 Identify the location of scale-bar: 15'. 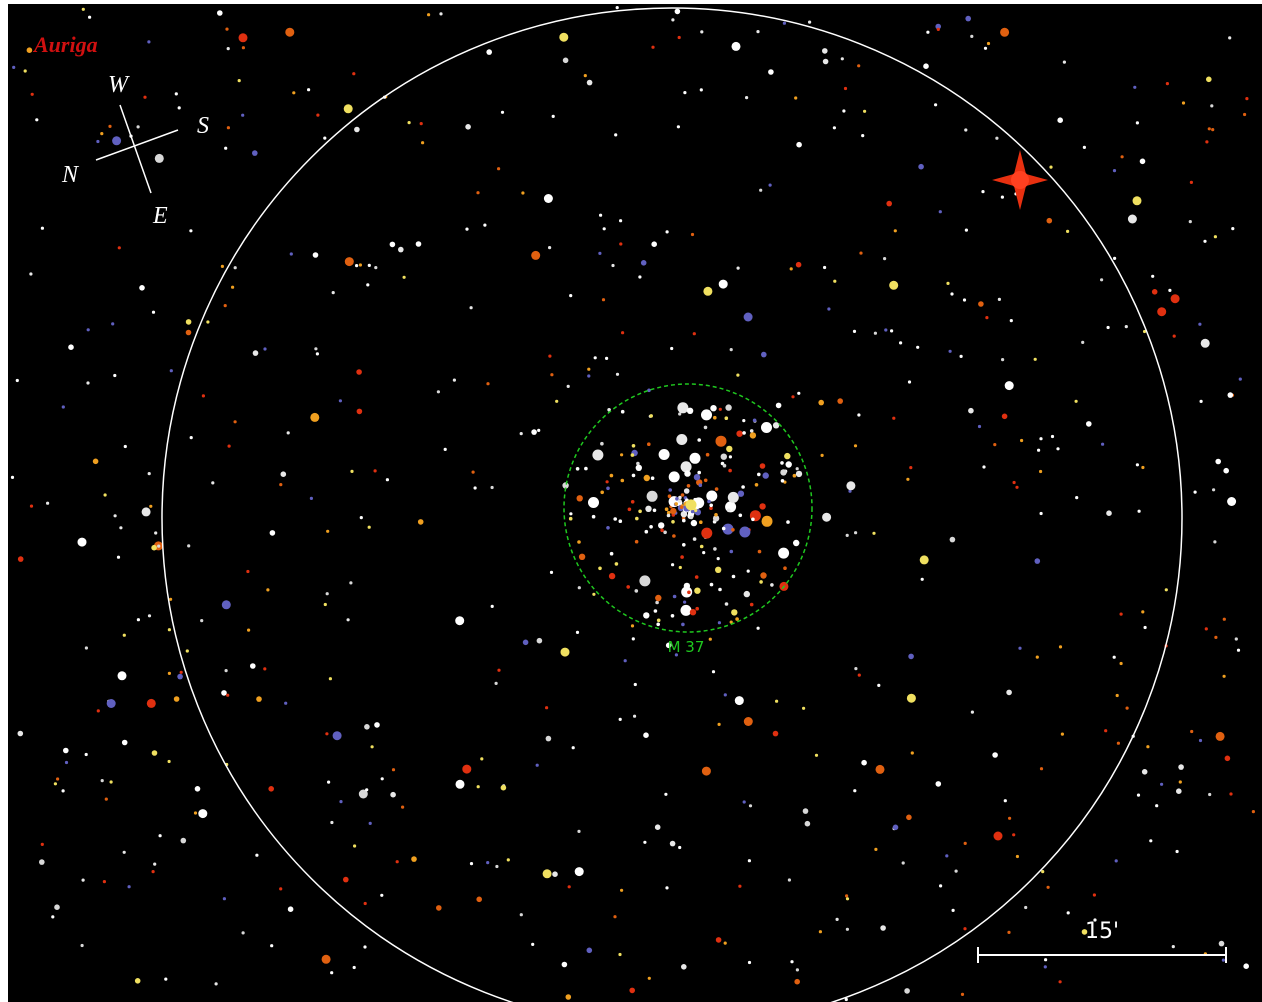
(1102, 941).